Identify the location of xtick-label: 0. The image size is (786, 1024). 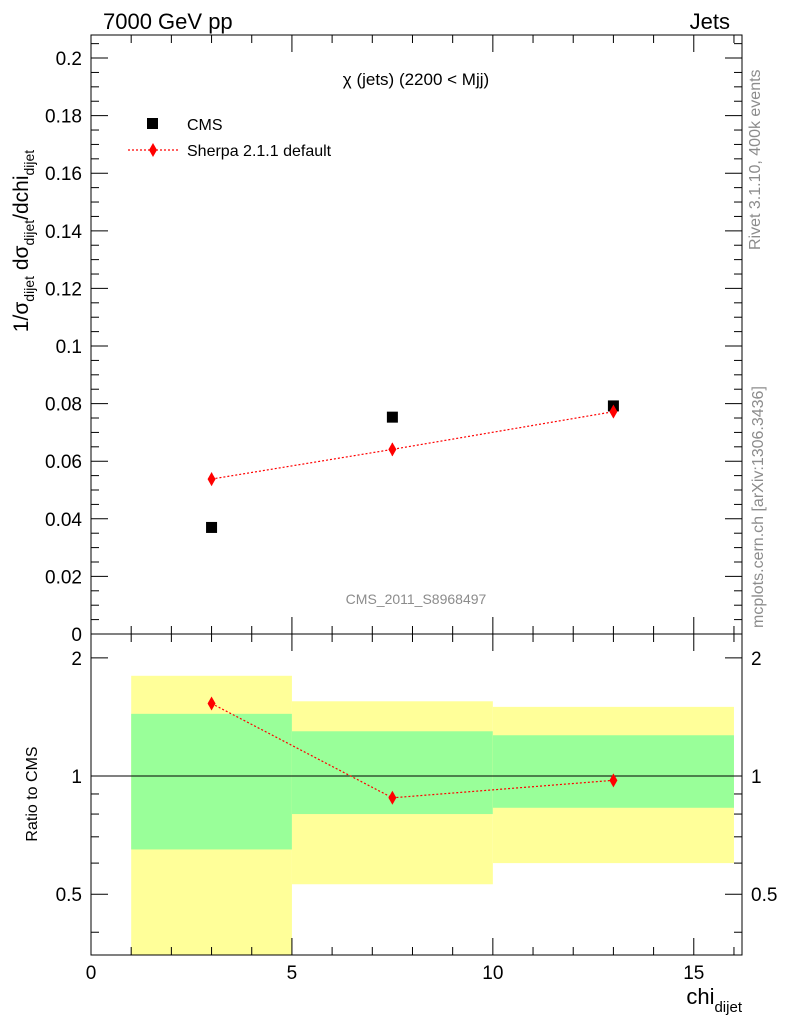
(91, 973).